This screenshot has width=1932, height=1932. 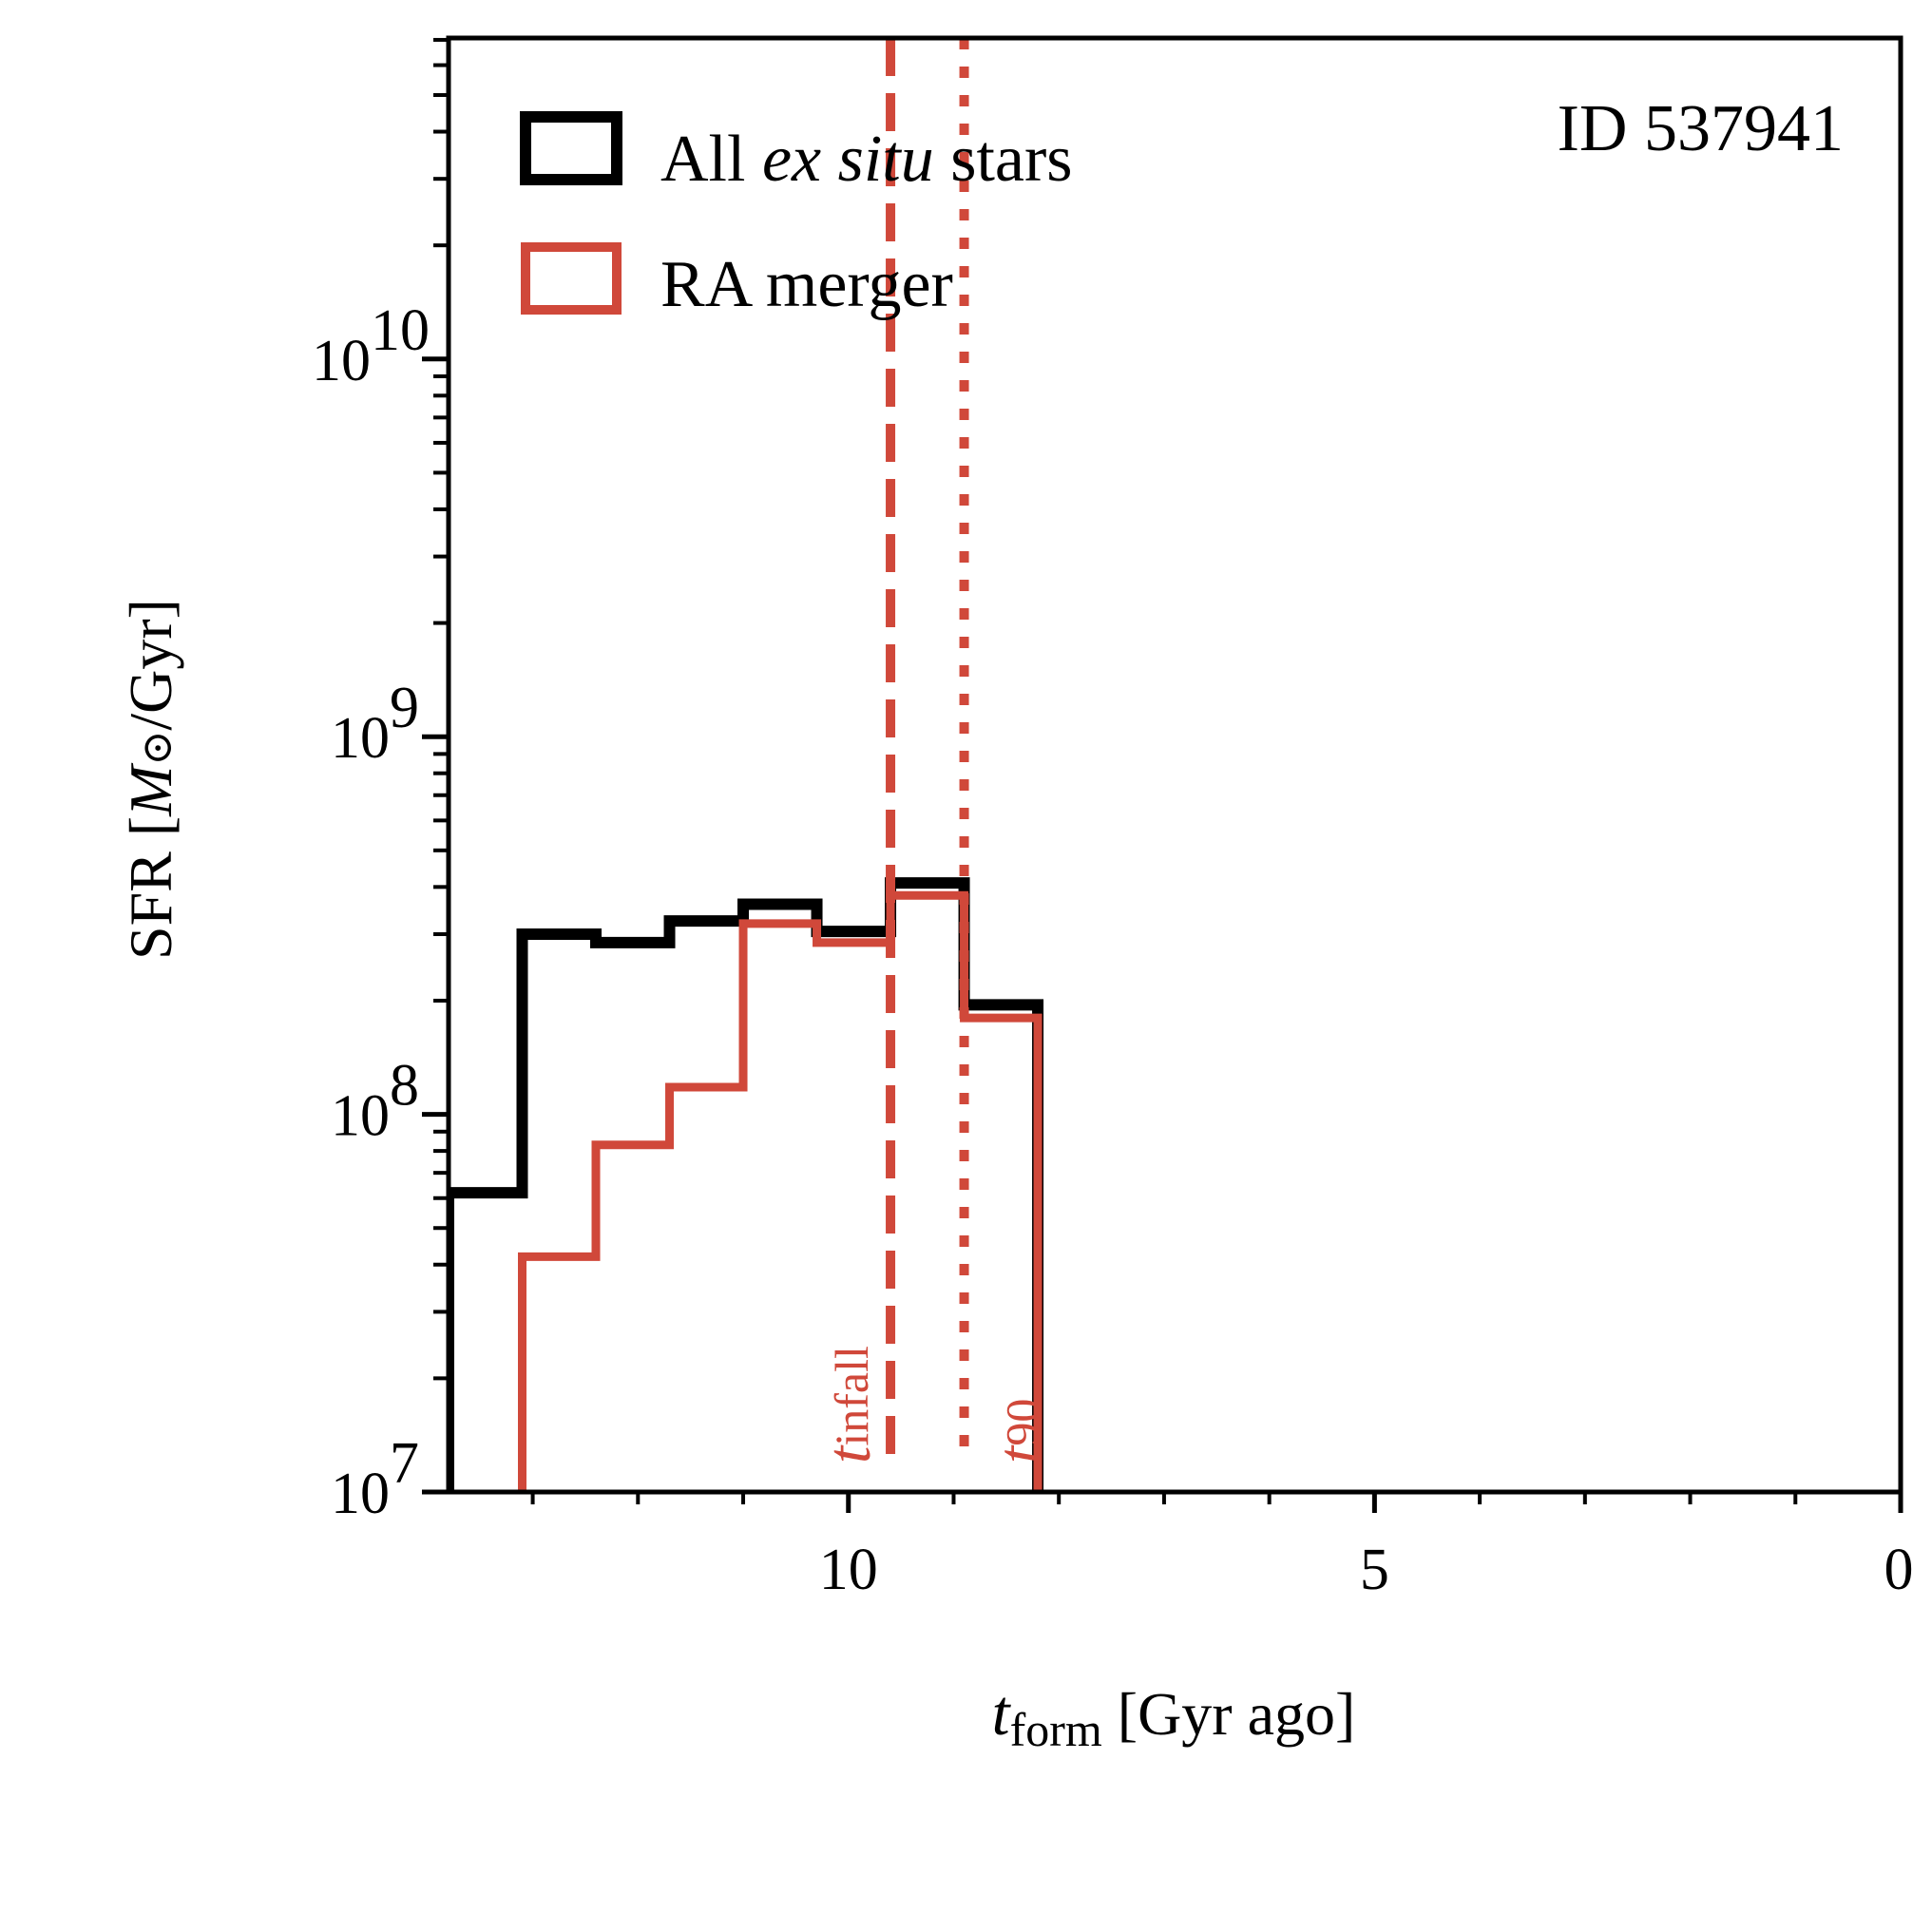 What do you see at coordinates (1003, 159) in the screenshot?
I see `legend-label-all-part3: stars` at bounding box center [1003, 159].